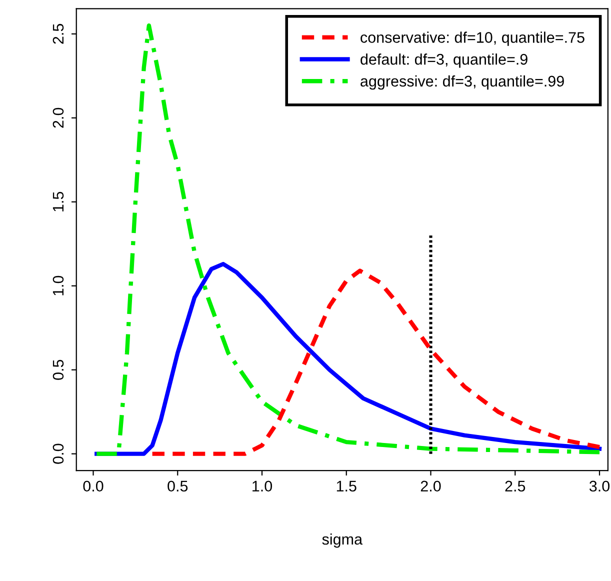 This screenshot has width=611, height=581. What do you see at coordinates (58, 370) in the screenshot?
I see `y-tick-label: 0.5` at bounding box center [58, 370].